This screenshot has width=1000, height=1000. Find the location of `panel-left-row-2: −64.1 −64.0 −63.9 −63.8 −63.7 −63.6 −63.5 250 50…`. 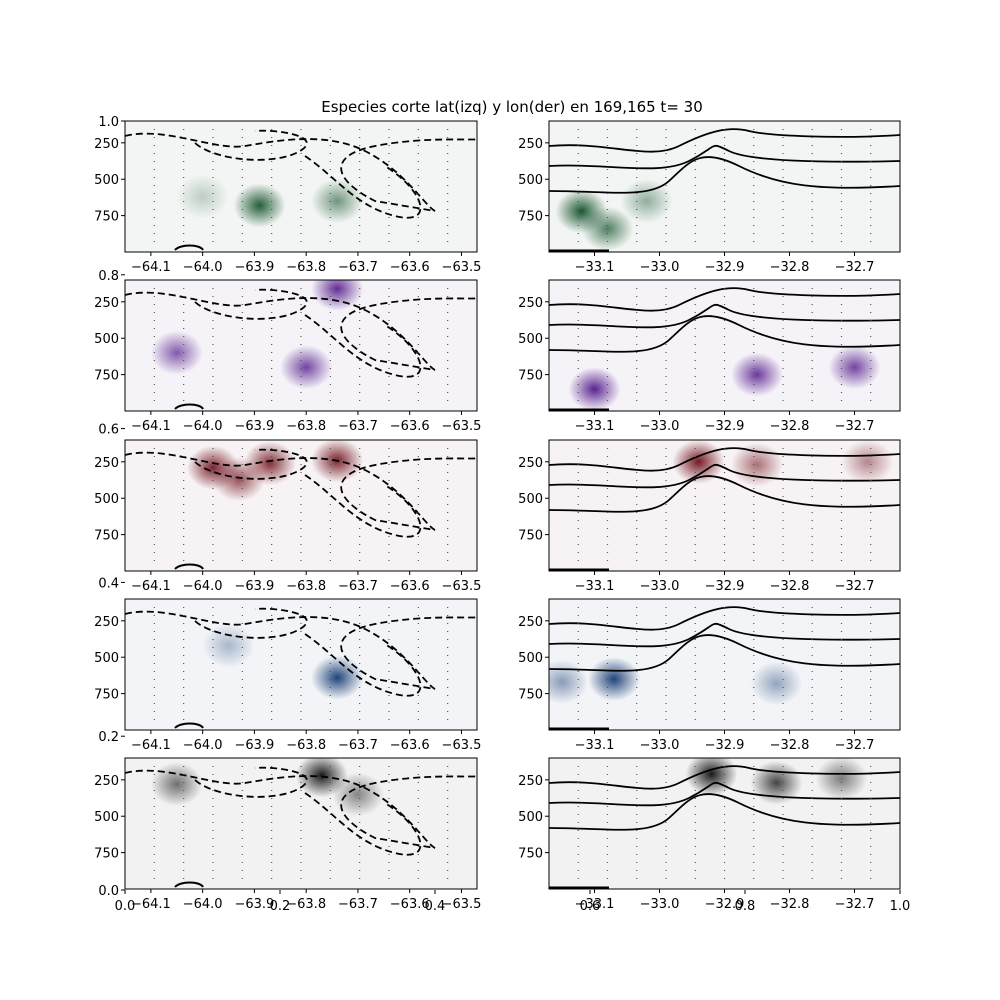

panel-left-row-2: −64.1 −64.0 −63.9 −63.8 −63.7 −63.6 −63.5 250 50… is located at coordinates (287, 350).